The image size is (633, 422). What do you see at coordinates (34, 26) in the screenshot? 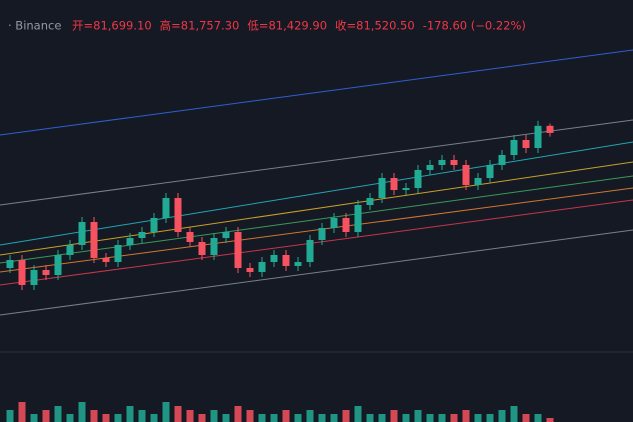
I see `source: · Binance` at bounding box center [34, 26].